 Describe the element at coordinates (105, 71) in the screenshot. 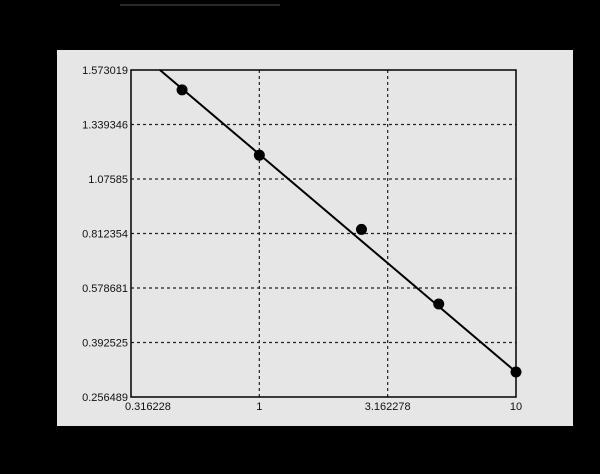

I see `y-tick-label: 1.573019` at that location.